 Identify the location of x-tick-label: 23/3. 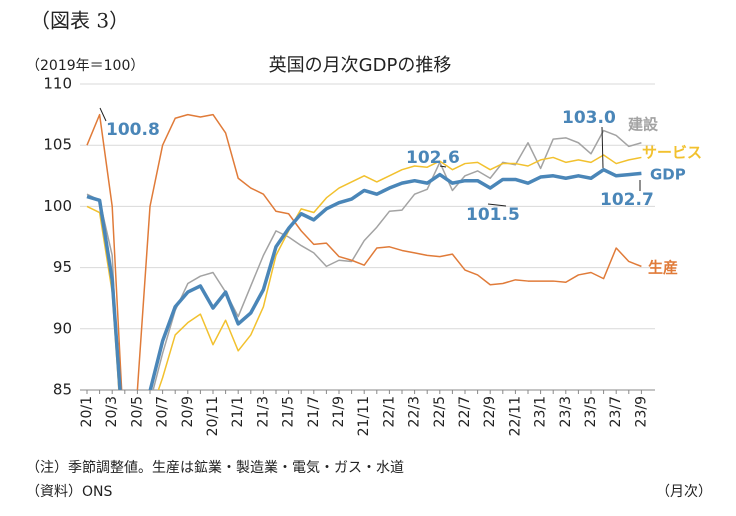
(566, 411).